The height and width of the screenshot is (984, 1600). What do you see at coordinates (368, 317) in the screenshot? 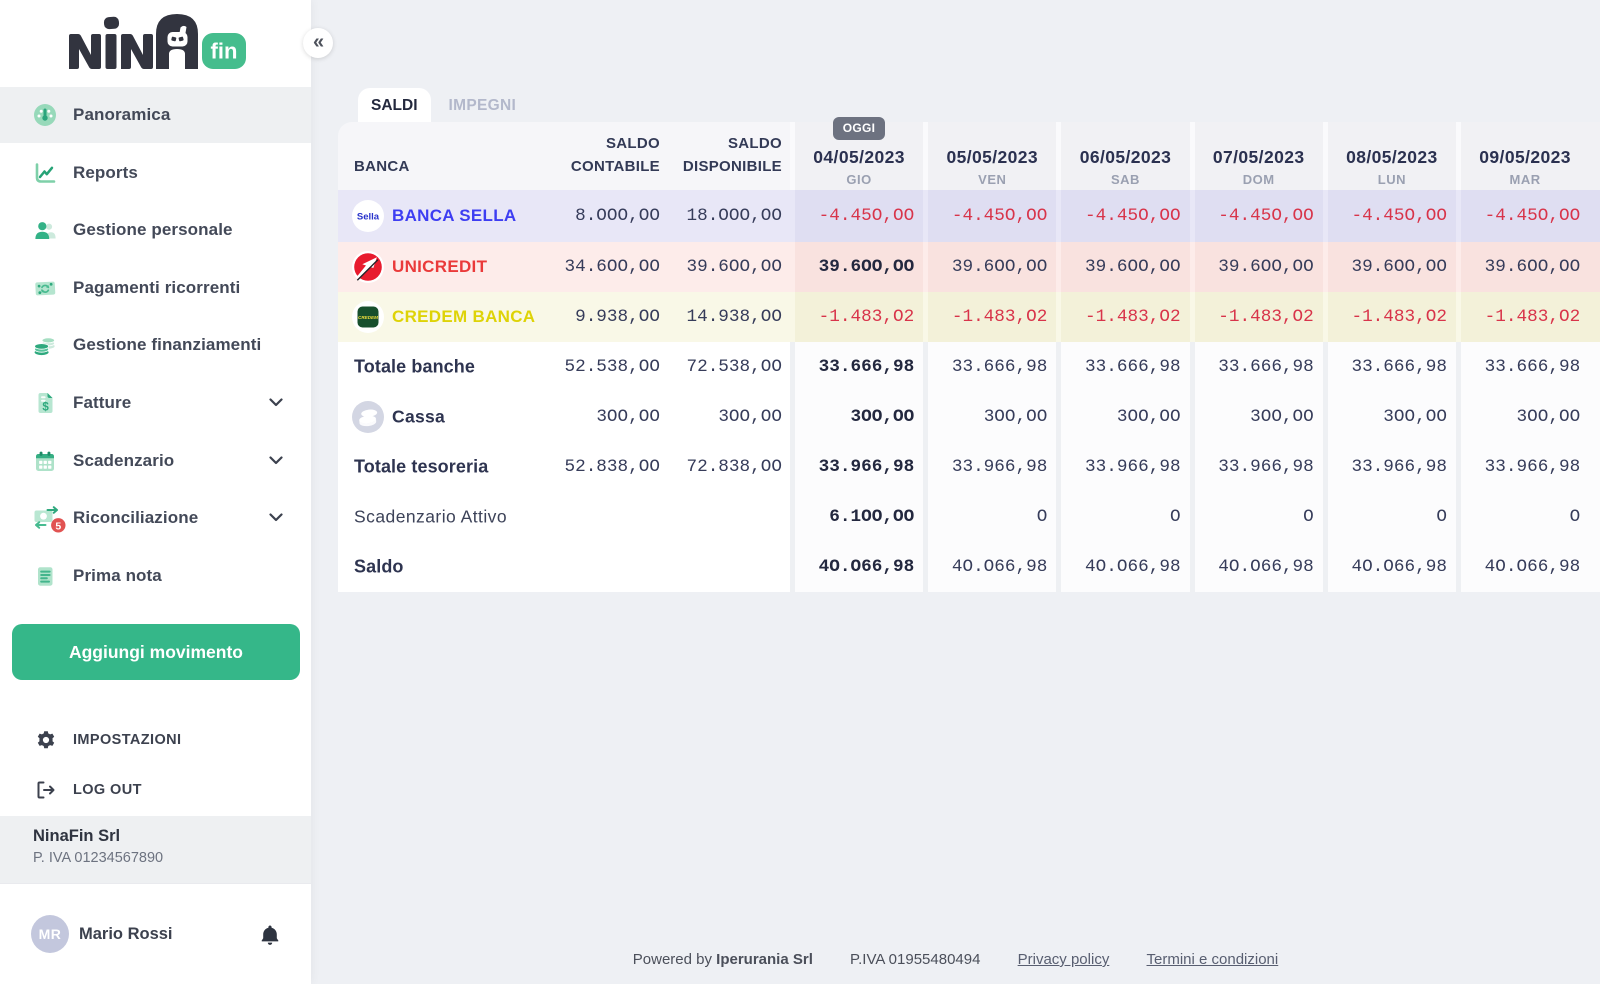
I see `svg-text: CREDEM` at bounding box center [368, 317].